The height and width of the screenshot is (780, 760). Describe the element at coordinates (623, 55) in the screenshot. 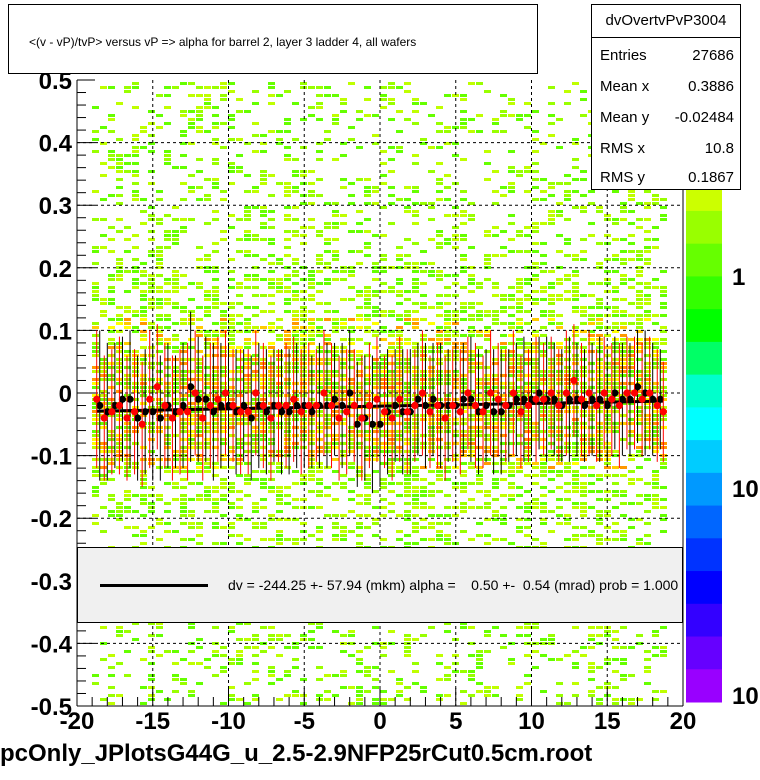

I see `stats-label: Entries` at that location.